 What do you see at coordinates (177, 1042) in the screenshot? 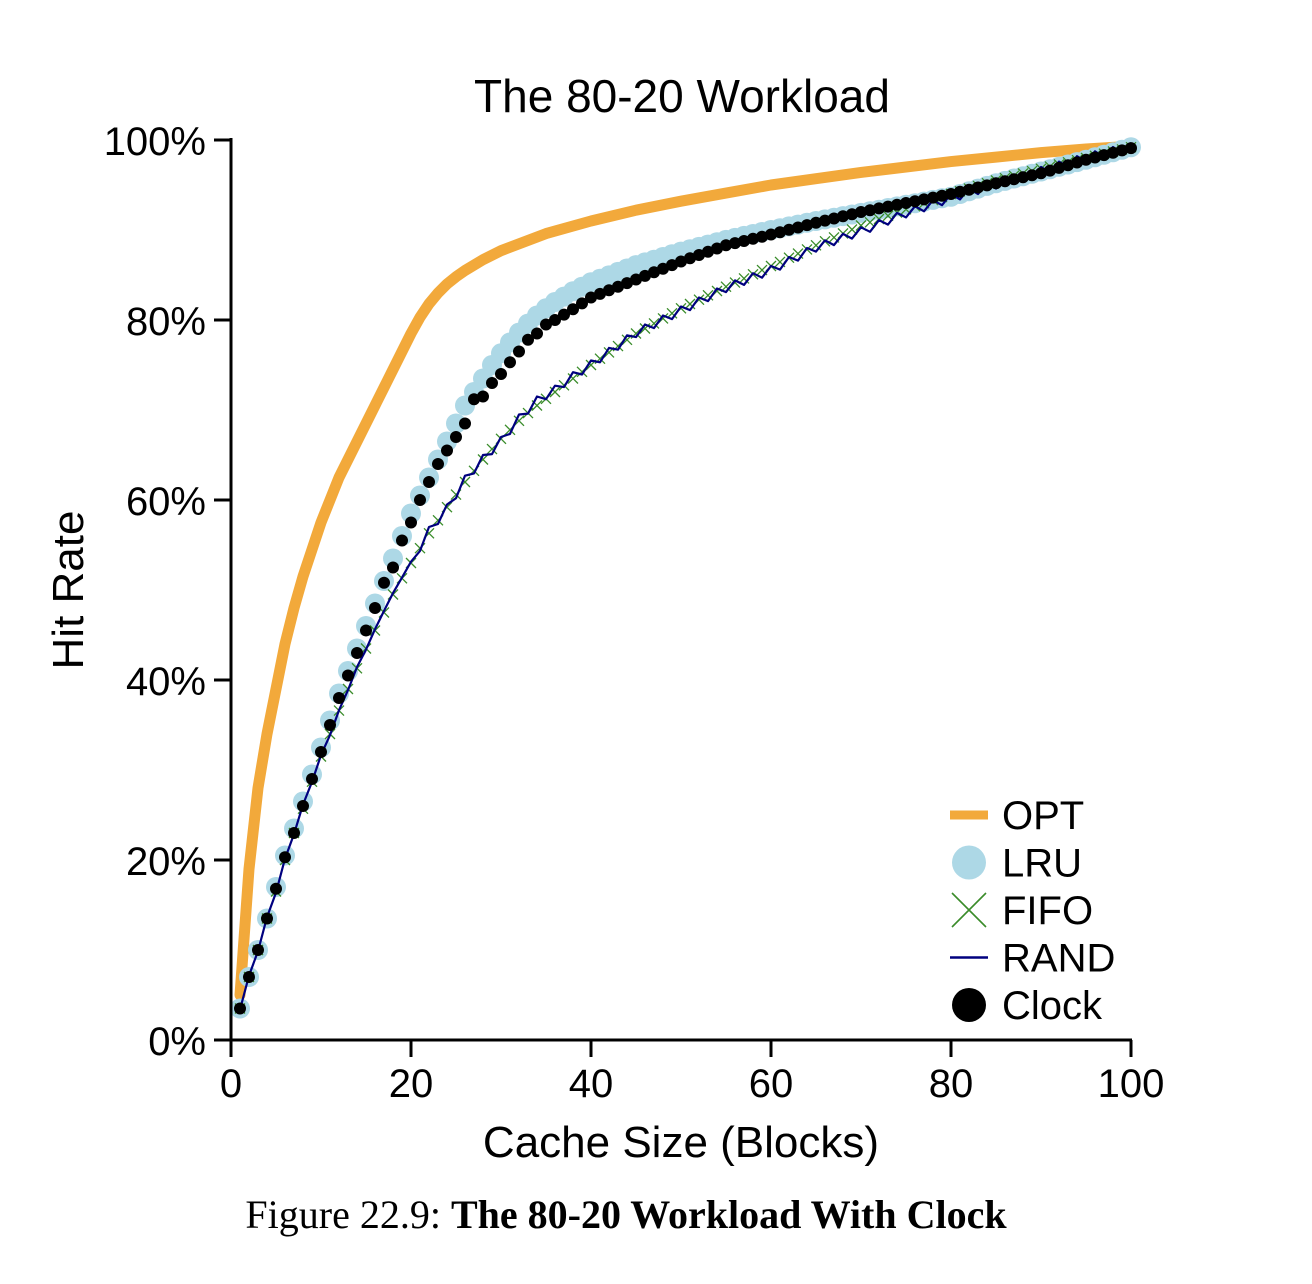
I see `y-tick-label: 0%` at bounding box center [177, 1042].